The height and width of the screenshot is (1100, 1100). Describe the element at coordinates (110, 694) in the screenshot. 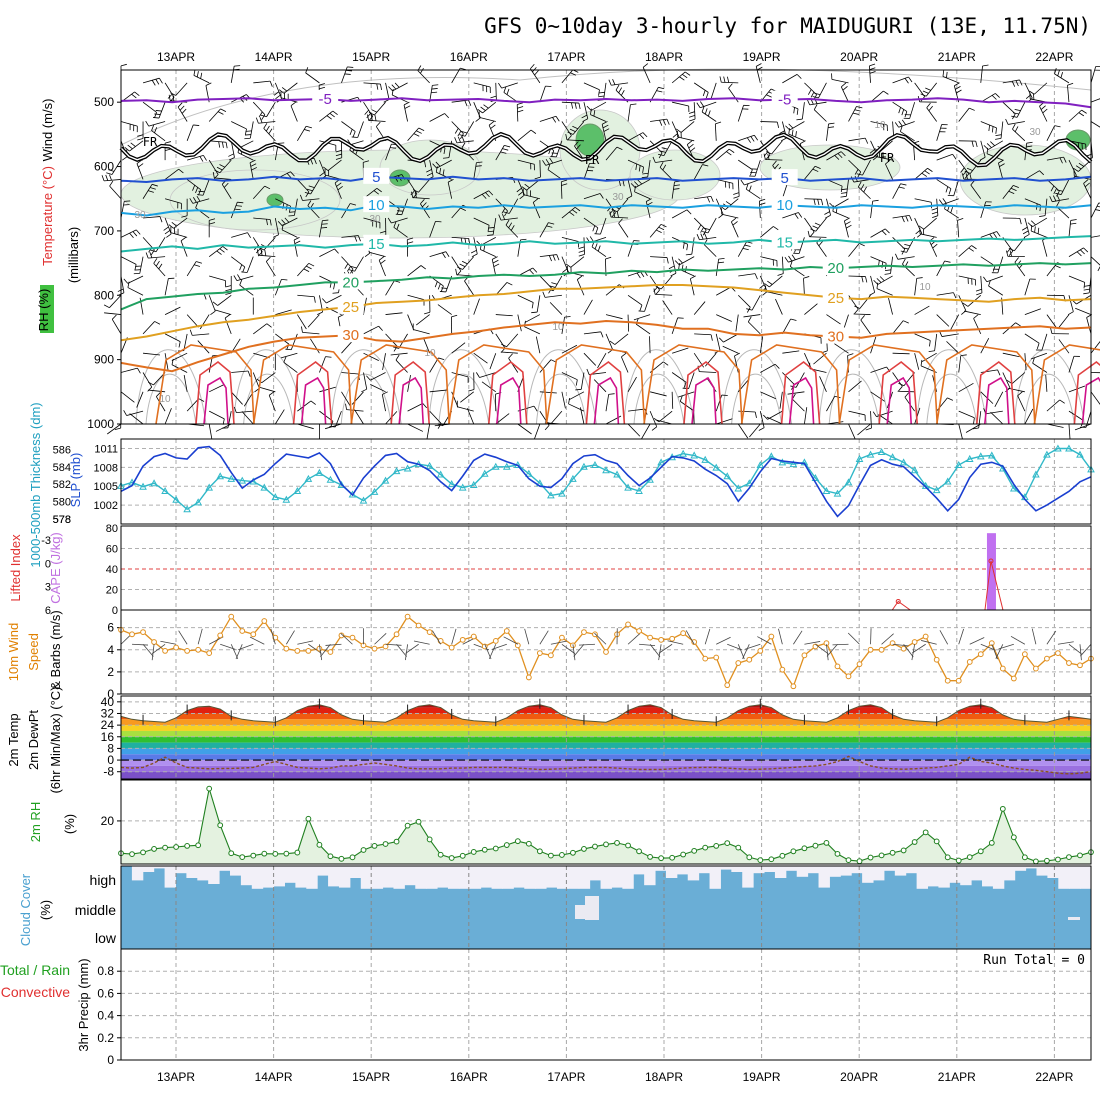

I see `wind10-tick-label: 0` at that location.